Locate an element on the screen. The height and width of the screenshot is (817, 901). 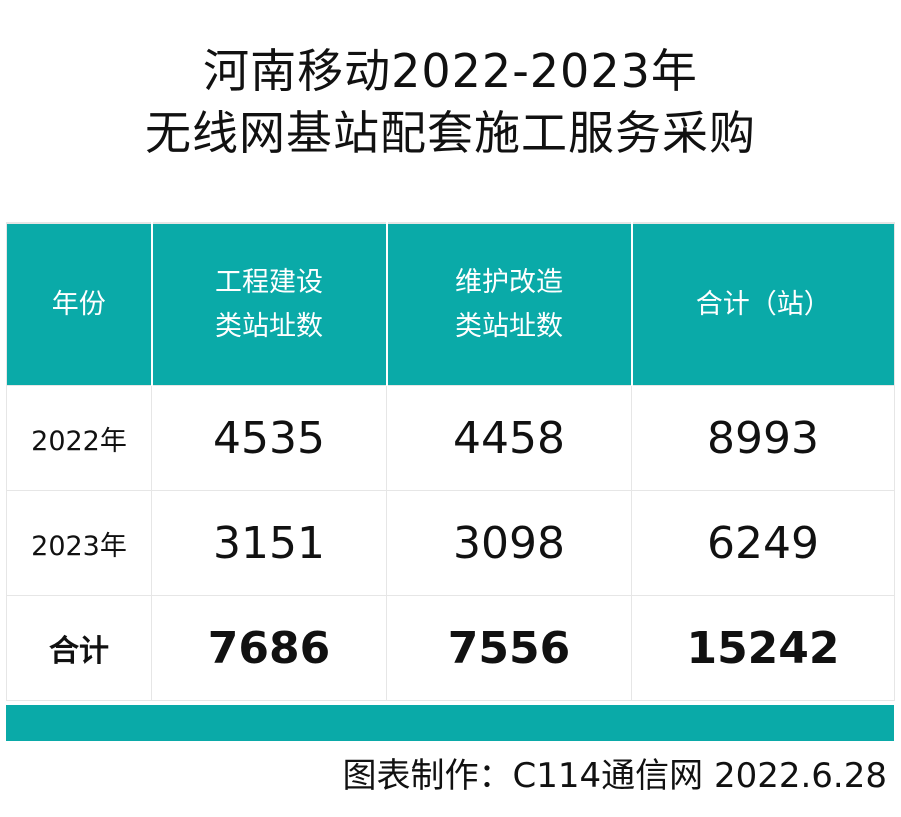
cell-total: 6249 is located at coordinates (763, 543).